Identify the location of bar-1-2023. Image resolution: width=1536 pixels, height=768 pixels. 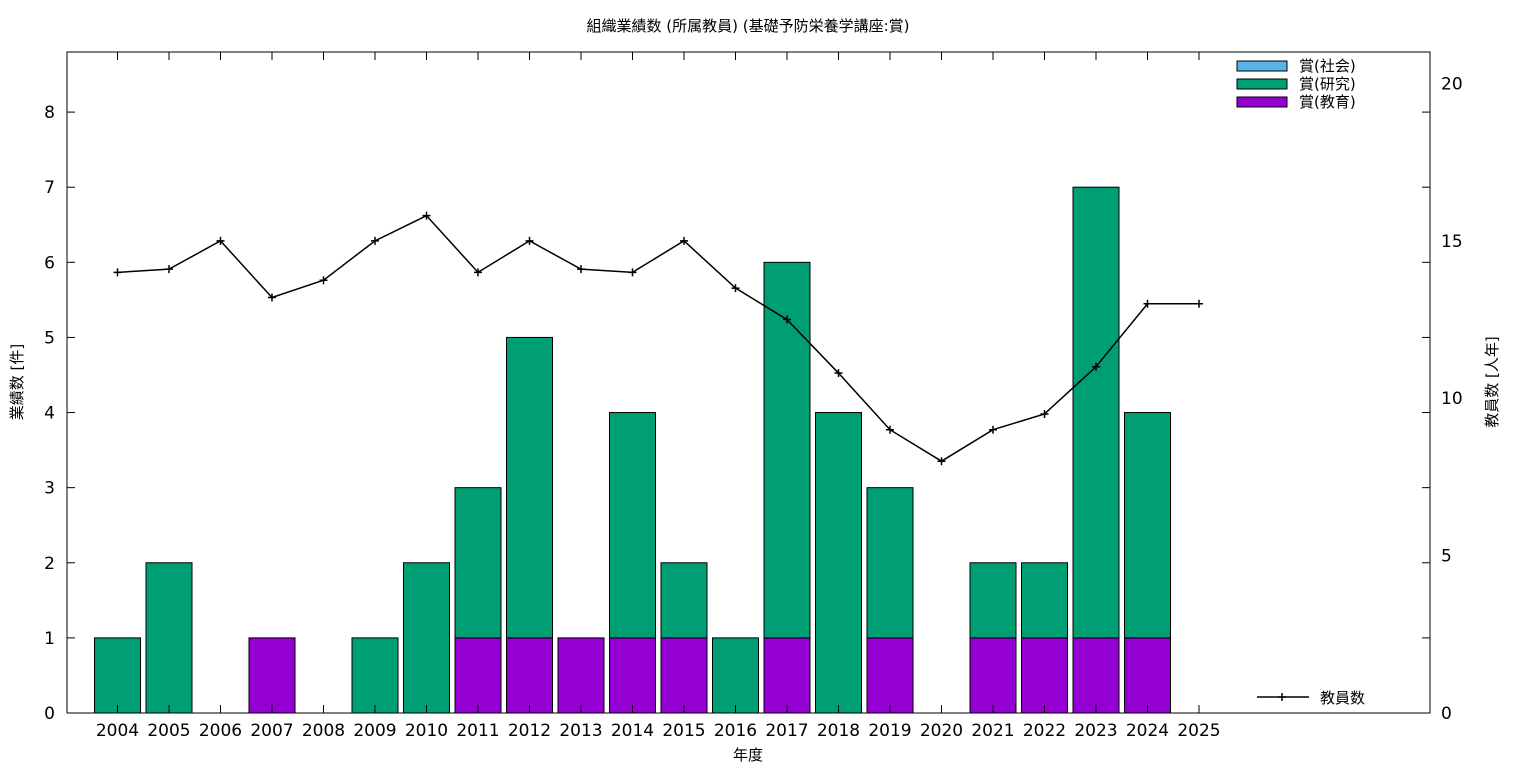
(1096, 412).